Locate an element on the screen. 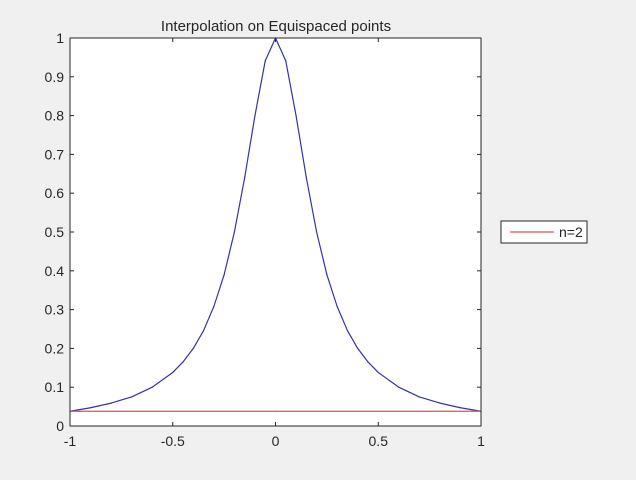 The width and height of the screenshot is (636, 480). x-tick-label: 0.5 is located at coordinates (379, 441).